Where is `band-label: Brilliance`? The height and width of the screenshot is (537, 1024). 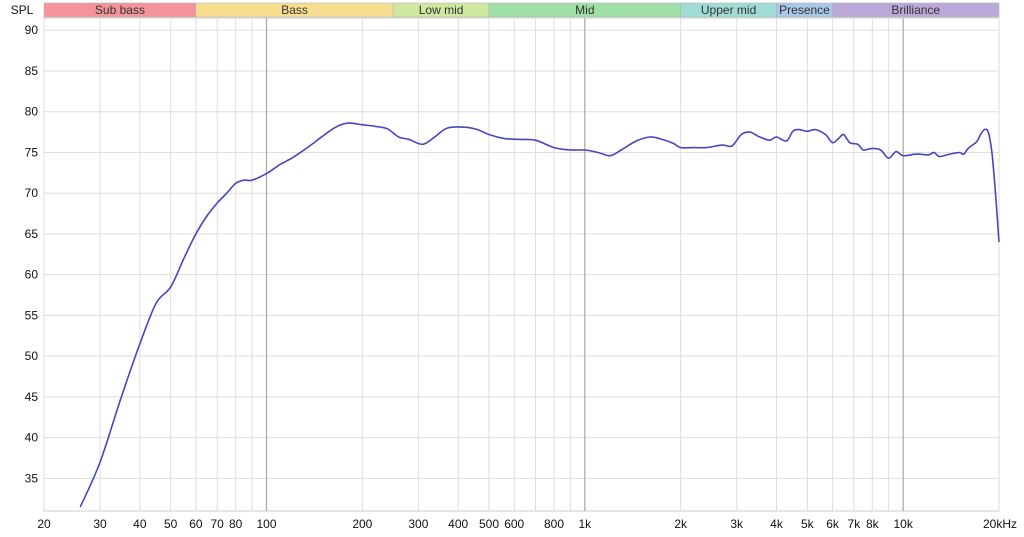 band-label: Brilliance is located at coordinates (915, 10).